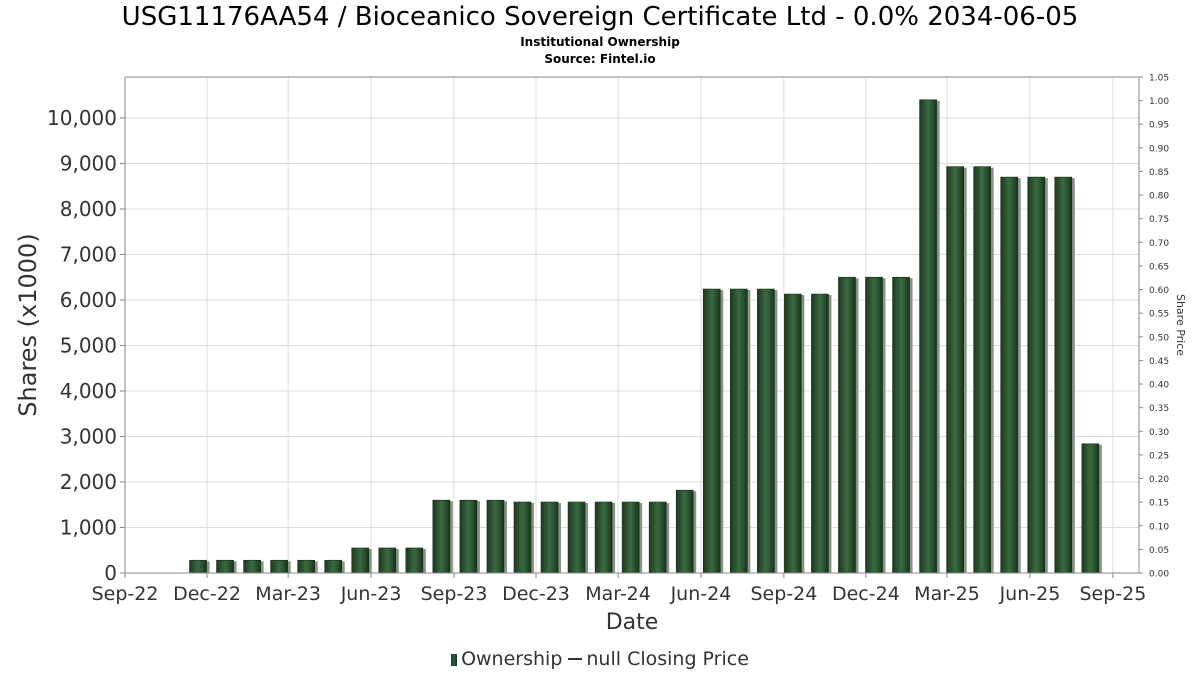 The height and width of the screenshot is (675, 1200). What do you see at coordinates (1159, 79) in the screenshot?
I see `y2-tick-label: 1.05` at bounding box center [1159, 79].